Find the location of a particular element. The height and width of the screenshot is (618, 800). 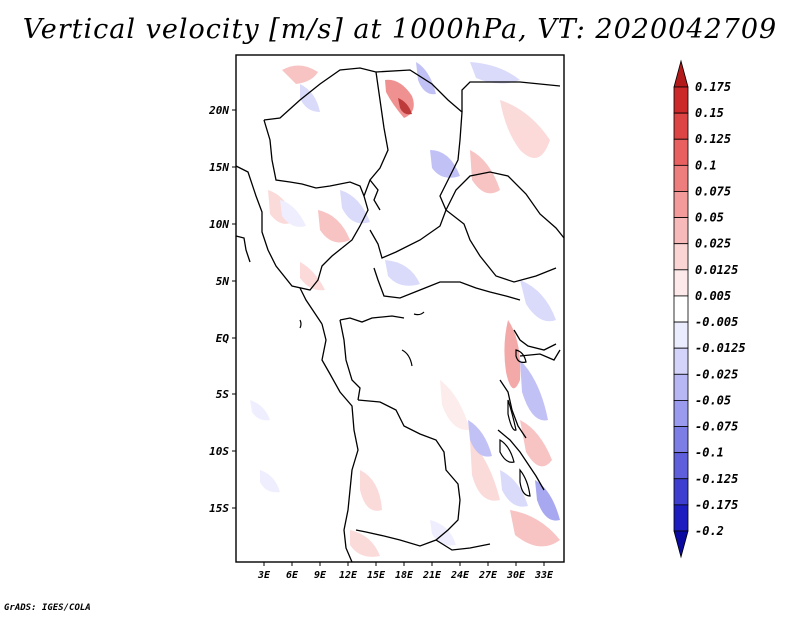

lon-axis: 3E 6E 9E 12E 15E 18E 21E 24E 27E 30E 33E is located at coordinates (405, 571).